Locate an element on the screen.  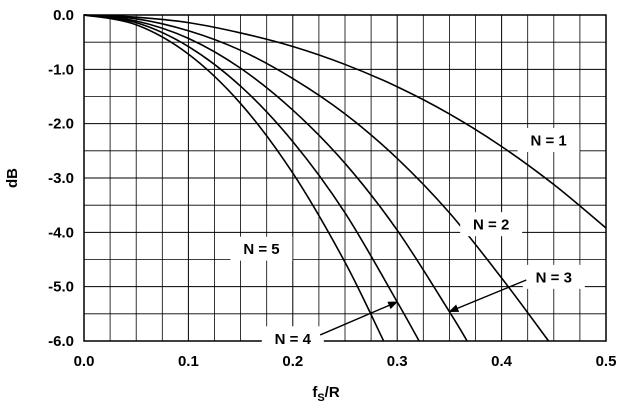
x-axis-title: fS/R is located at coordinates (326, 394).